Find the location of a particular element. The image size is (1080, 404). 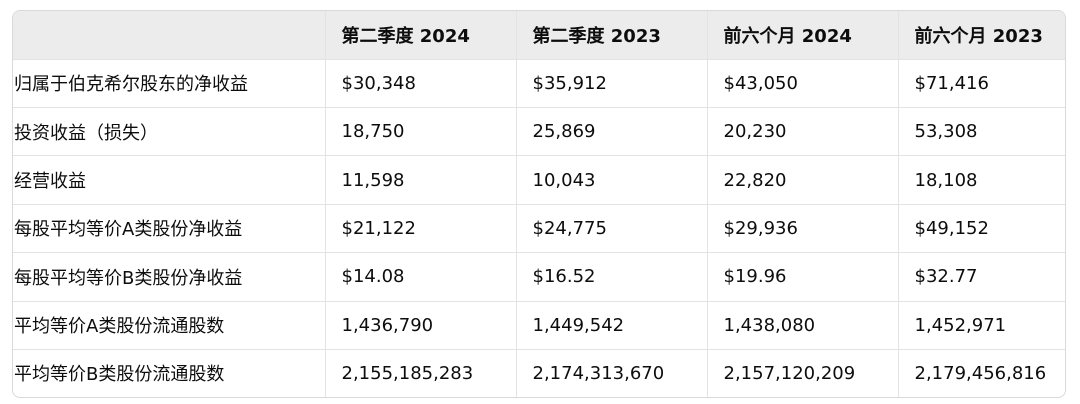

table-cell: $21,122 is located at coordinates (421, 229).